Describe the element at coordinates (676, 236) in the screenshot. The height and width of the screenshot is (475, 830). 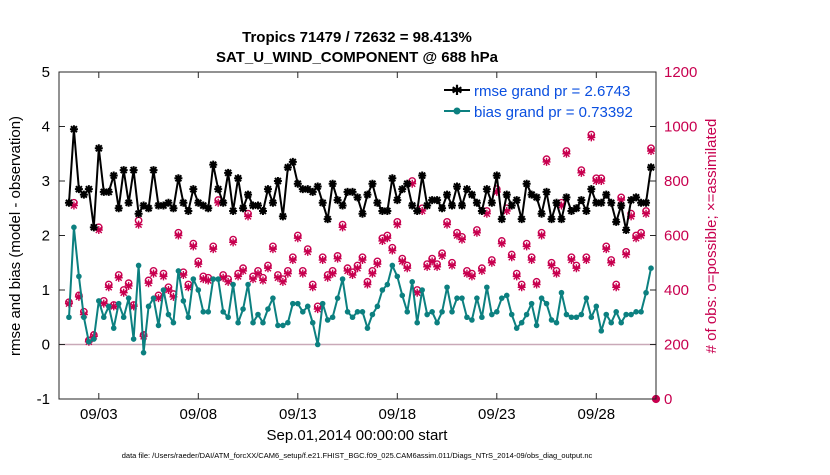
I see `y2-tick-label: 600` at that location.